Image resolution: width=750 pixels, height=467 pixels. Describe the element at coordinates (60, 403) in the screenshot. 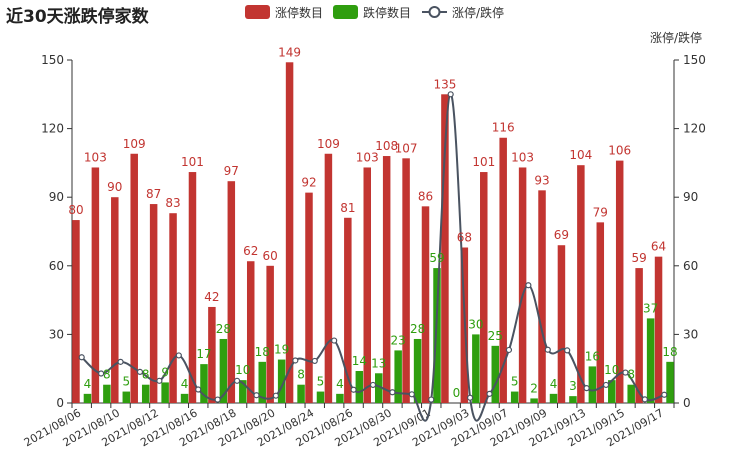

I see `y-tick-label-left: 0` at that location.